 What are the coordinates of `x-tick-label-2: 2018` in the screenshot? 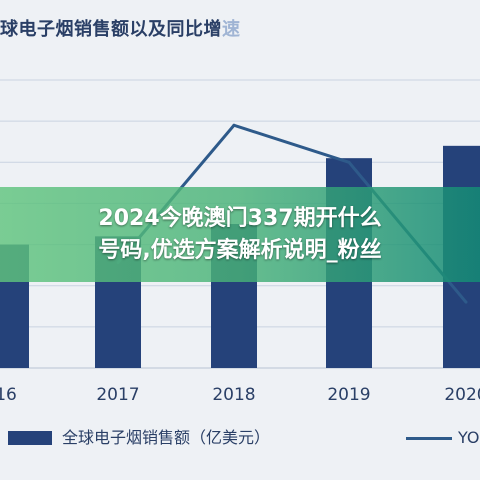 It's located at (233, 395).